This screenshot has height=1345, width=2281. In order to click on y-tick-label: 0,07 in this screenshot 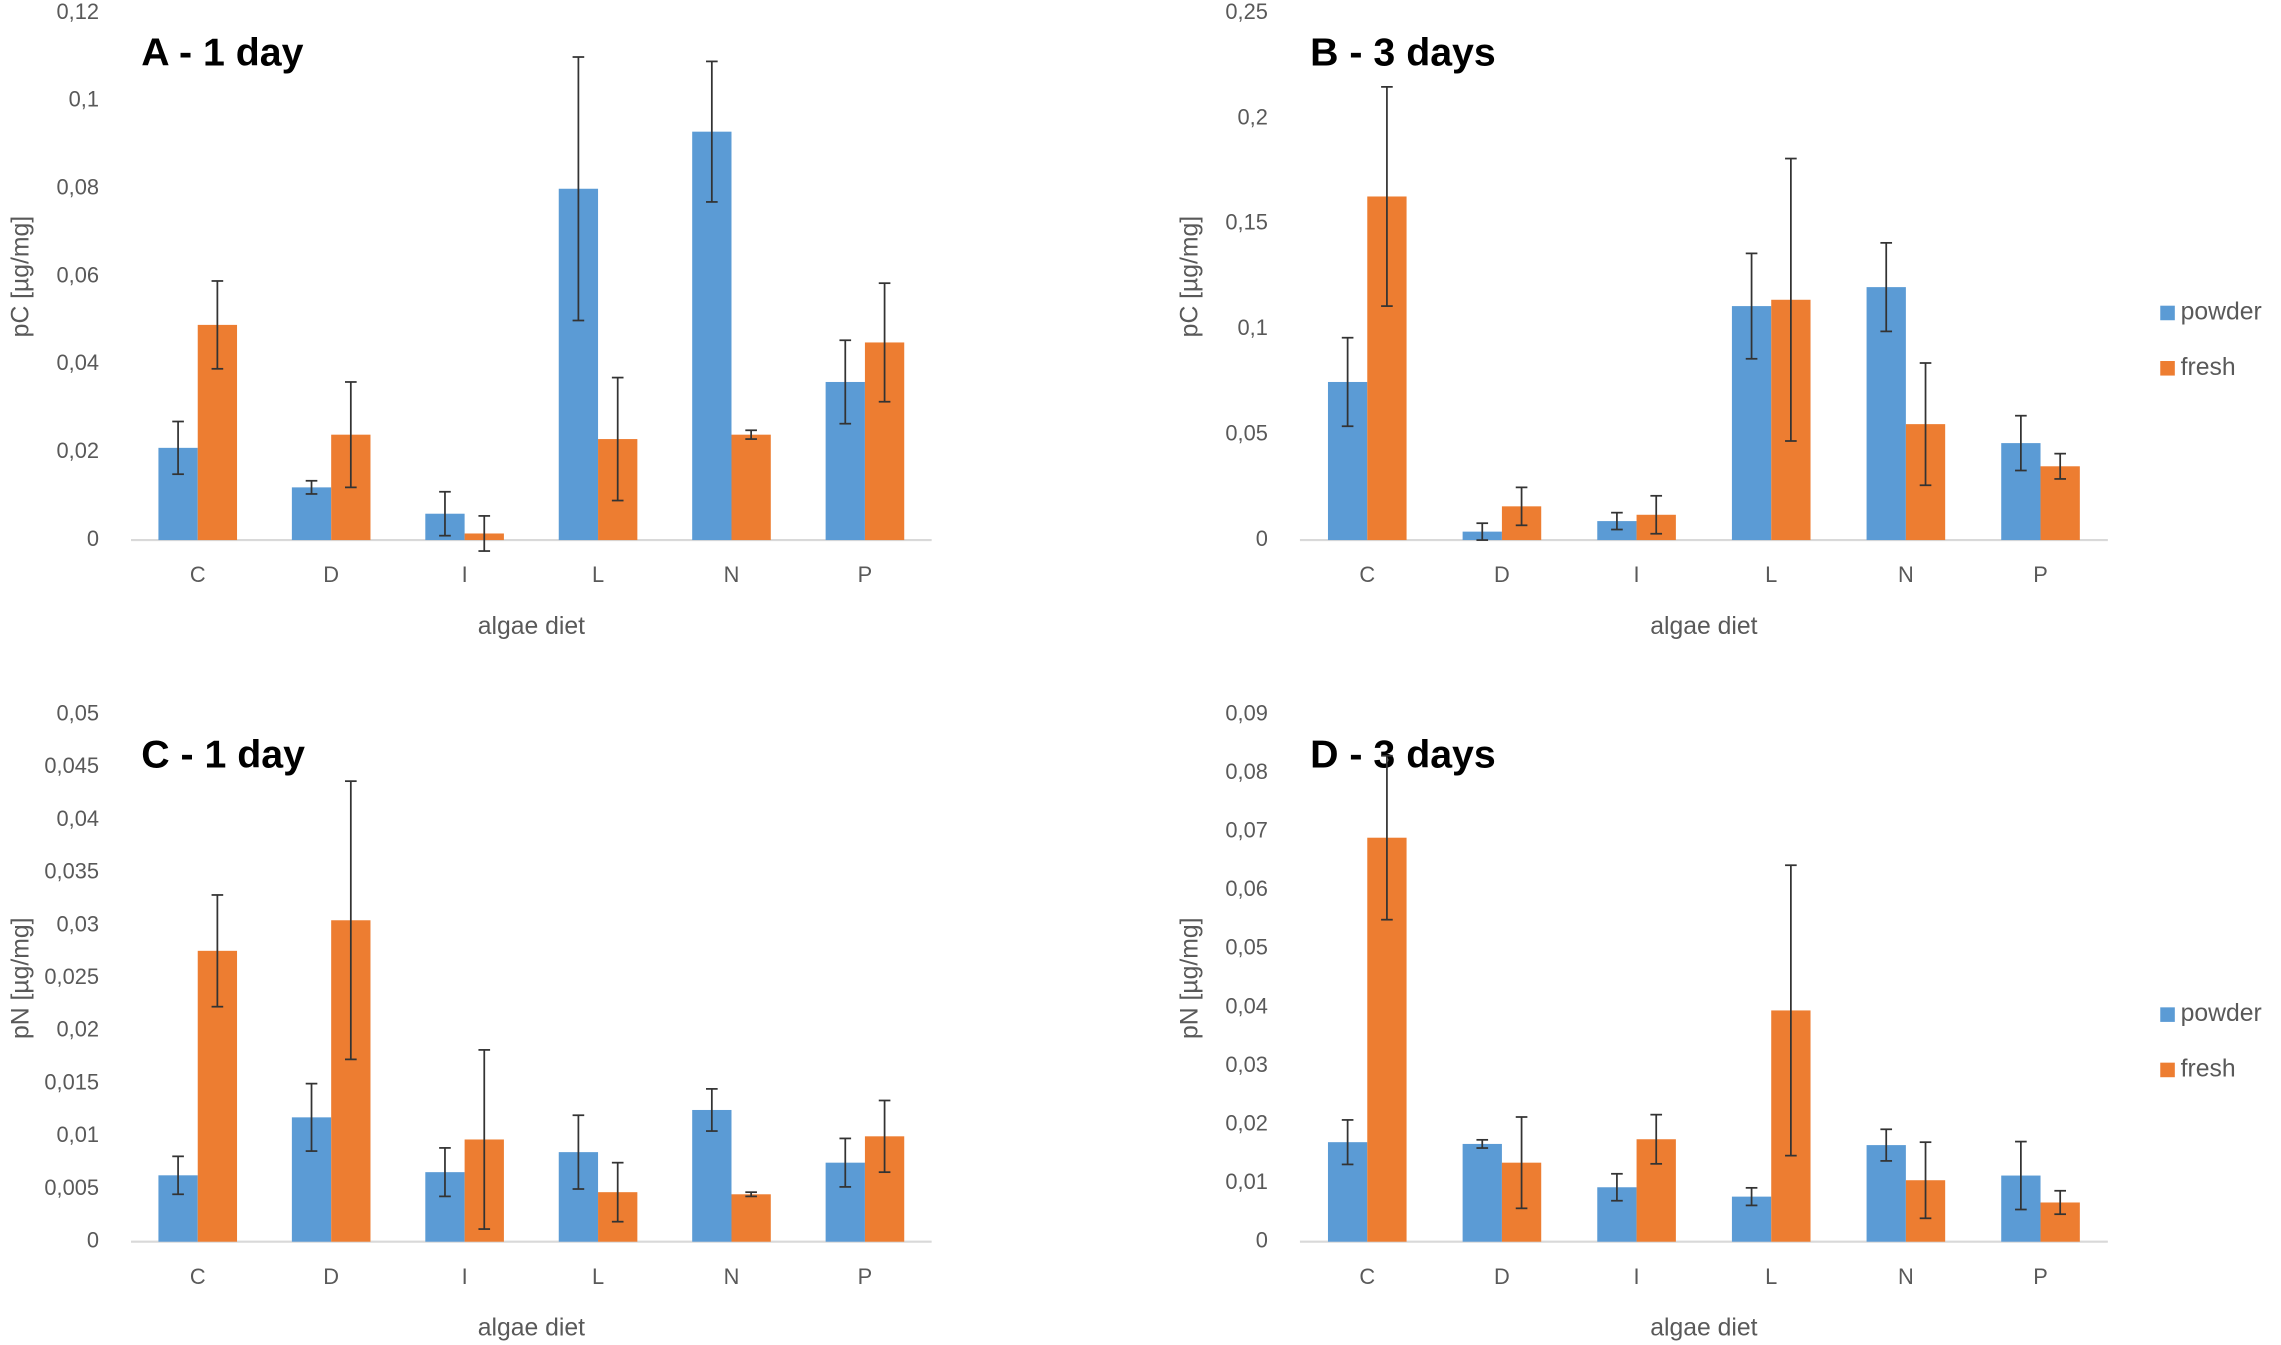, I will do `click(1246, 830)`.